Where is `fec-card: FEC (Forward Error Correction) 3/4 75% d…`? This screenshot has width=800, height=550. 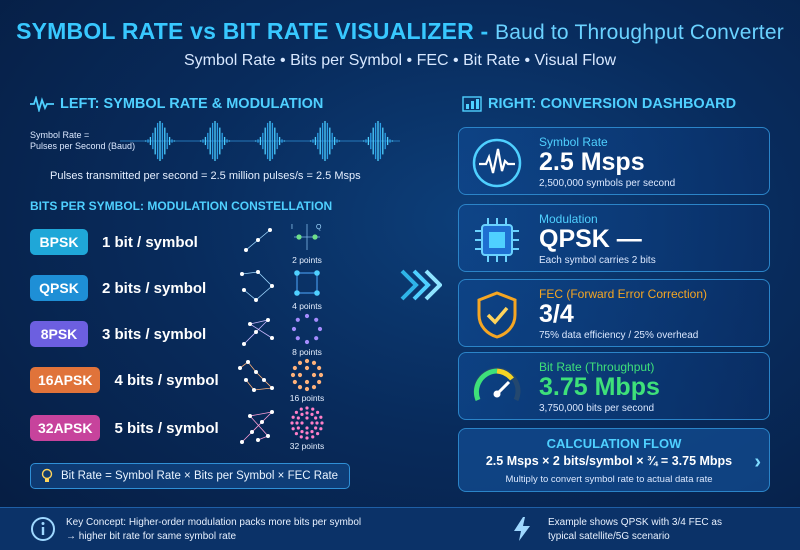
fec-card: FEC (Forward Error Correction) 3/4 75% d… is located at coordinates (614, 313).